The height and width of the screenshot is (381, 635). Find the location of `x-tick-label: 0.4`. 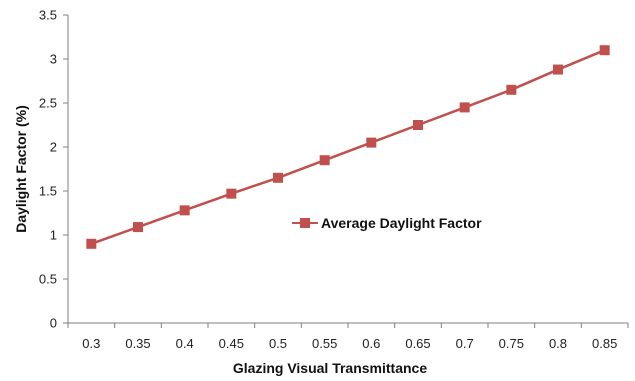

x-tick-label: 0.4 is located at coordinates (185, 343).